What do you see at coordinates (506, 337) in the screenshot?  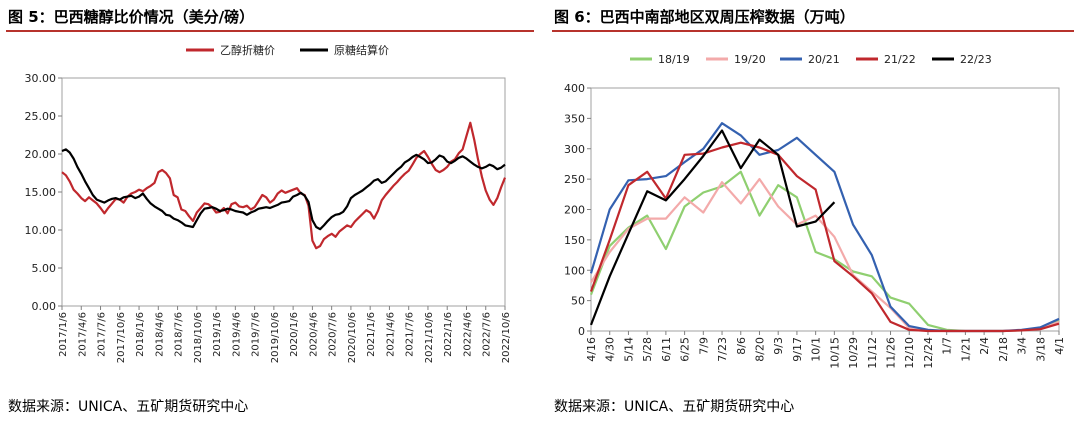 I see `x-tick-label: 2022/10/6` at bounding box center [506, 337].